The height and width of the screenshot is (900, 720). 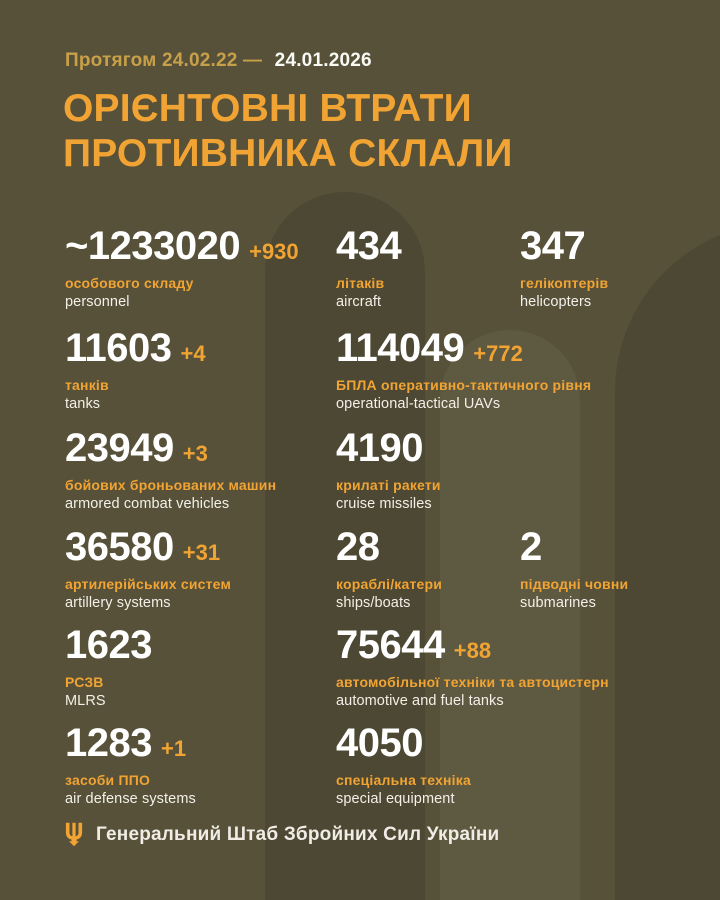 I want to click on stat-value: 11603, so click(x=118, y=348).